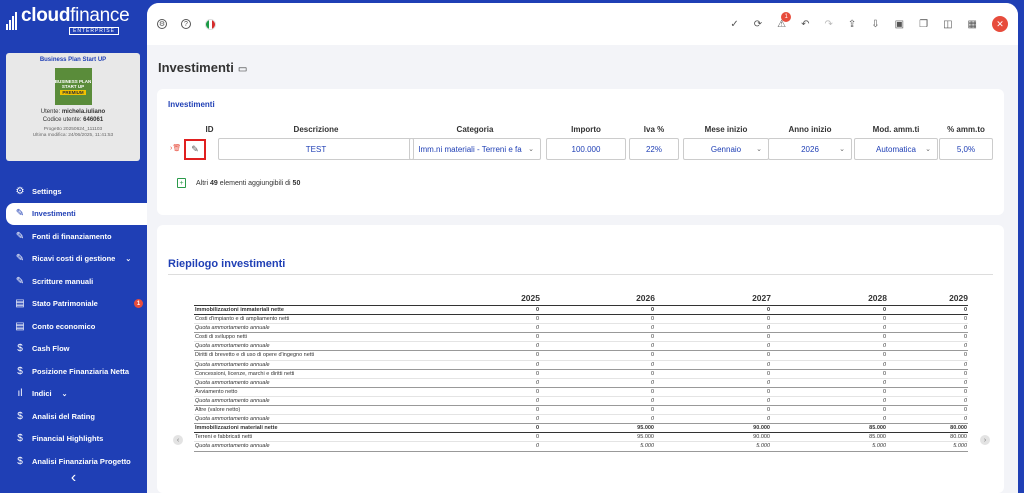 This screenshot has height=493, width=1024. What do you see at coordinates (239, 310) in the screenshot?
I see `row-label: Immobilizzazioni immateriali nette` at bounding box center [239, 310].